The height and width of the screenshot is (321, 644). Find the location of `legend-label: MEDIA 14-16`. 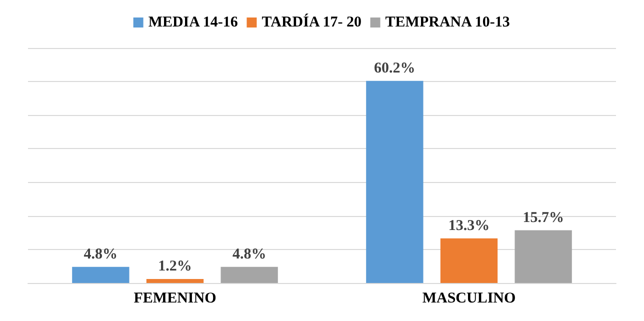

legend-label: MEDIA 14-16 is located at coordinates (193, 22).